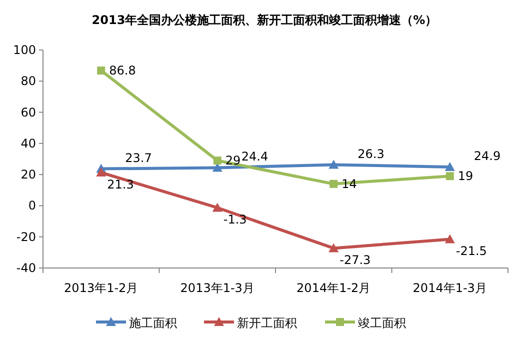  Describe the element at coordinates (265, 20) in the screenshot. I see `chart-title: 2013年全国办公楼施工面积、新开工面积和竣工面积增速（%）` at that location.